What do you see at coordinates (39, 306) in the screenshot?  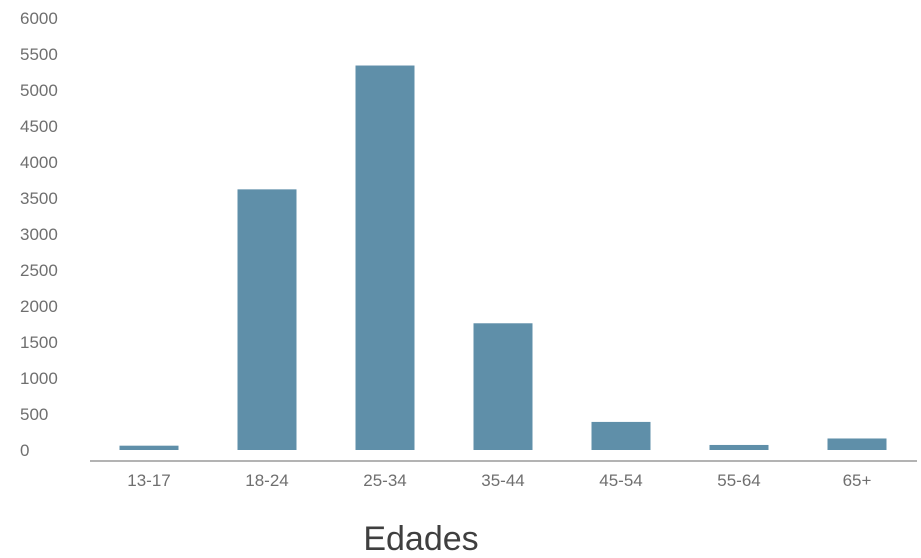 I see `y-tick-label: 2000` at bounding box center [39, 306].